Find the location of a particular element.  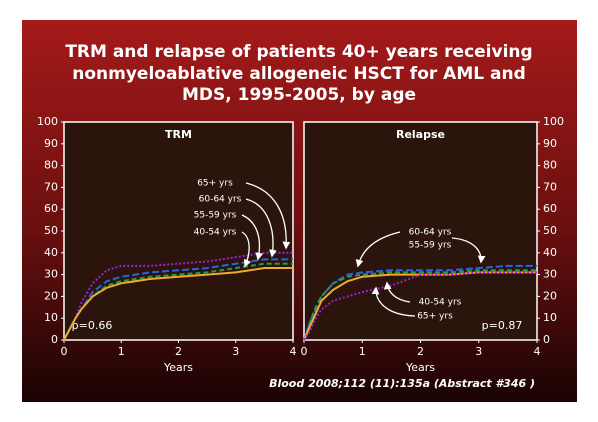

panel-title: TRM is located at coordinates (178, 134).